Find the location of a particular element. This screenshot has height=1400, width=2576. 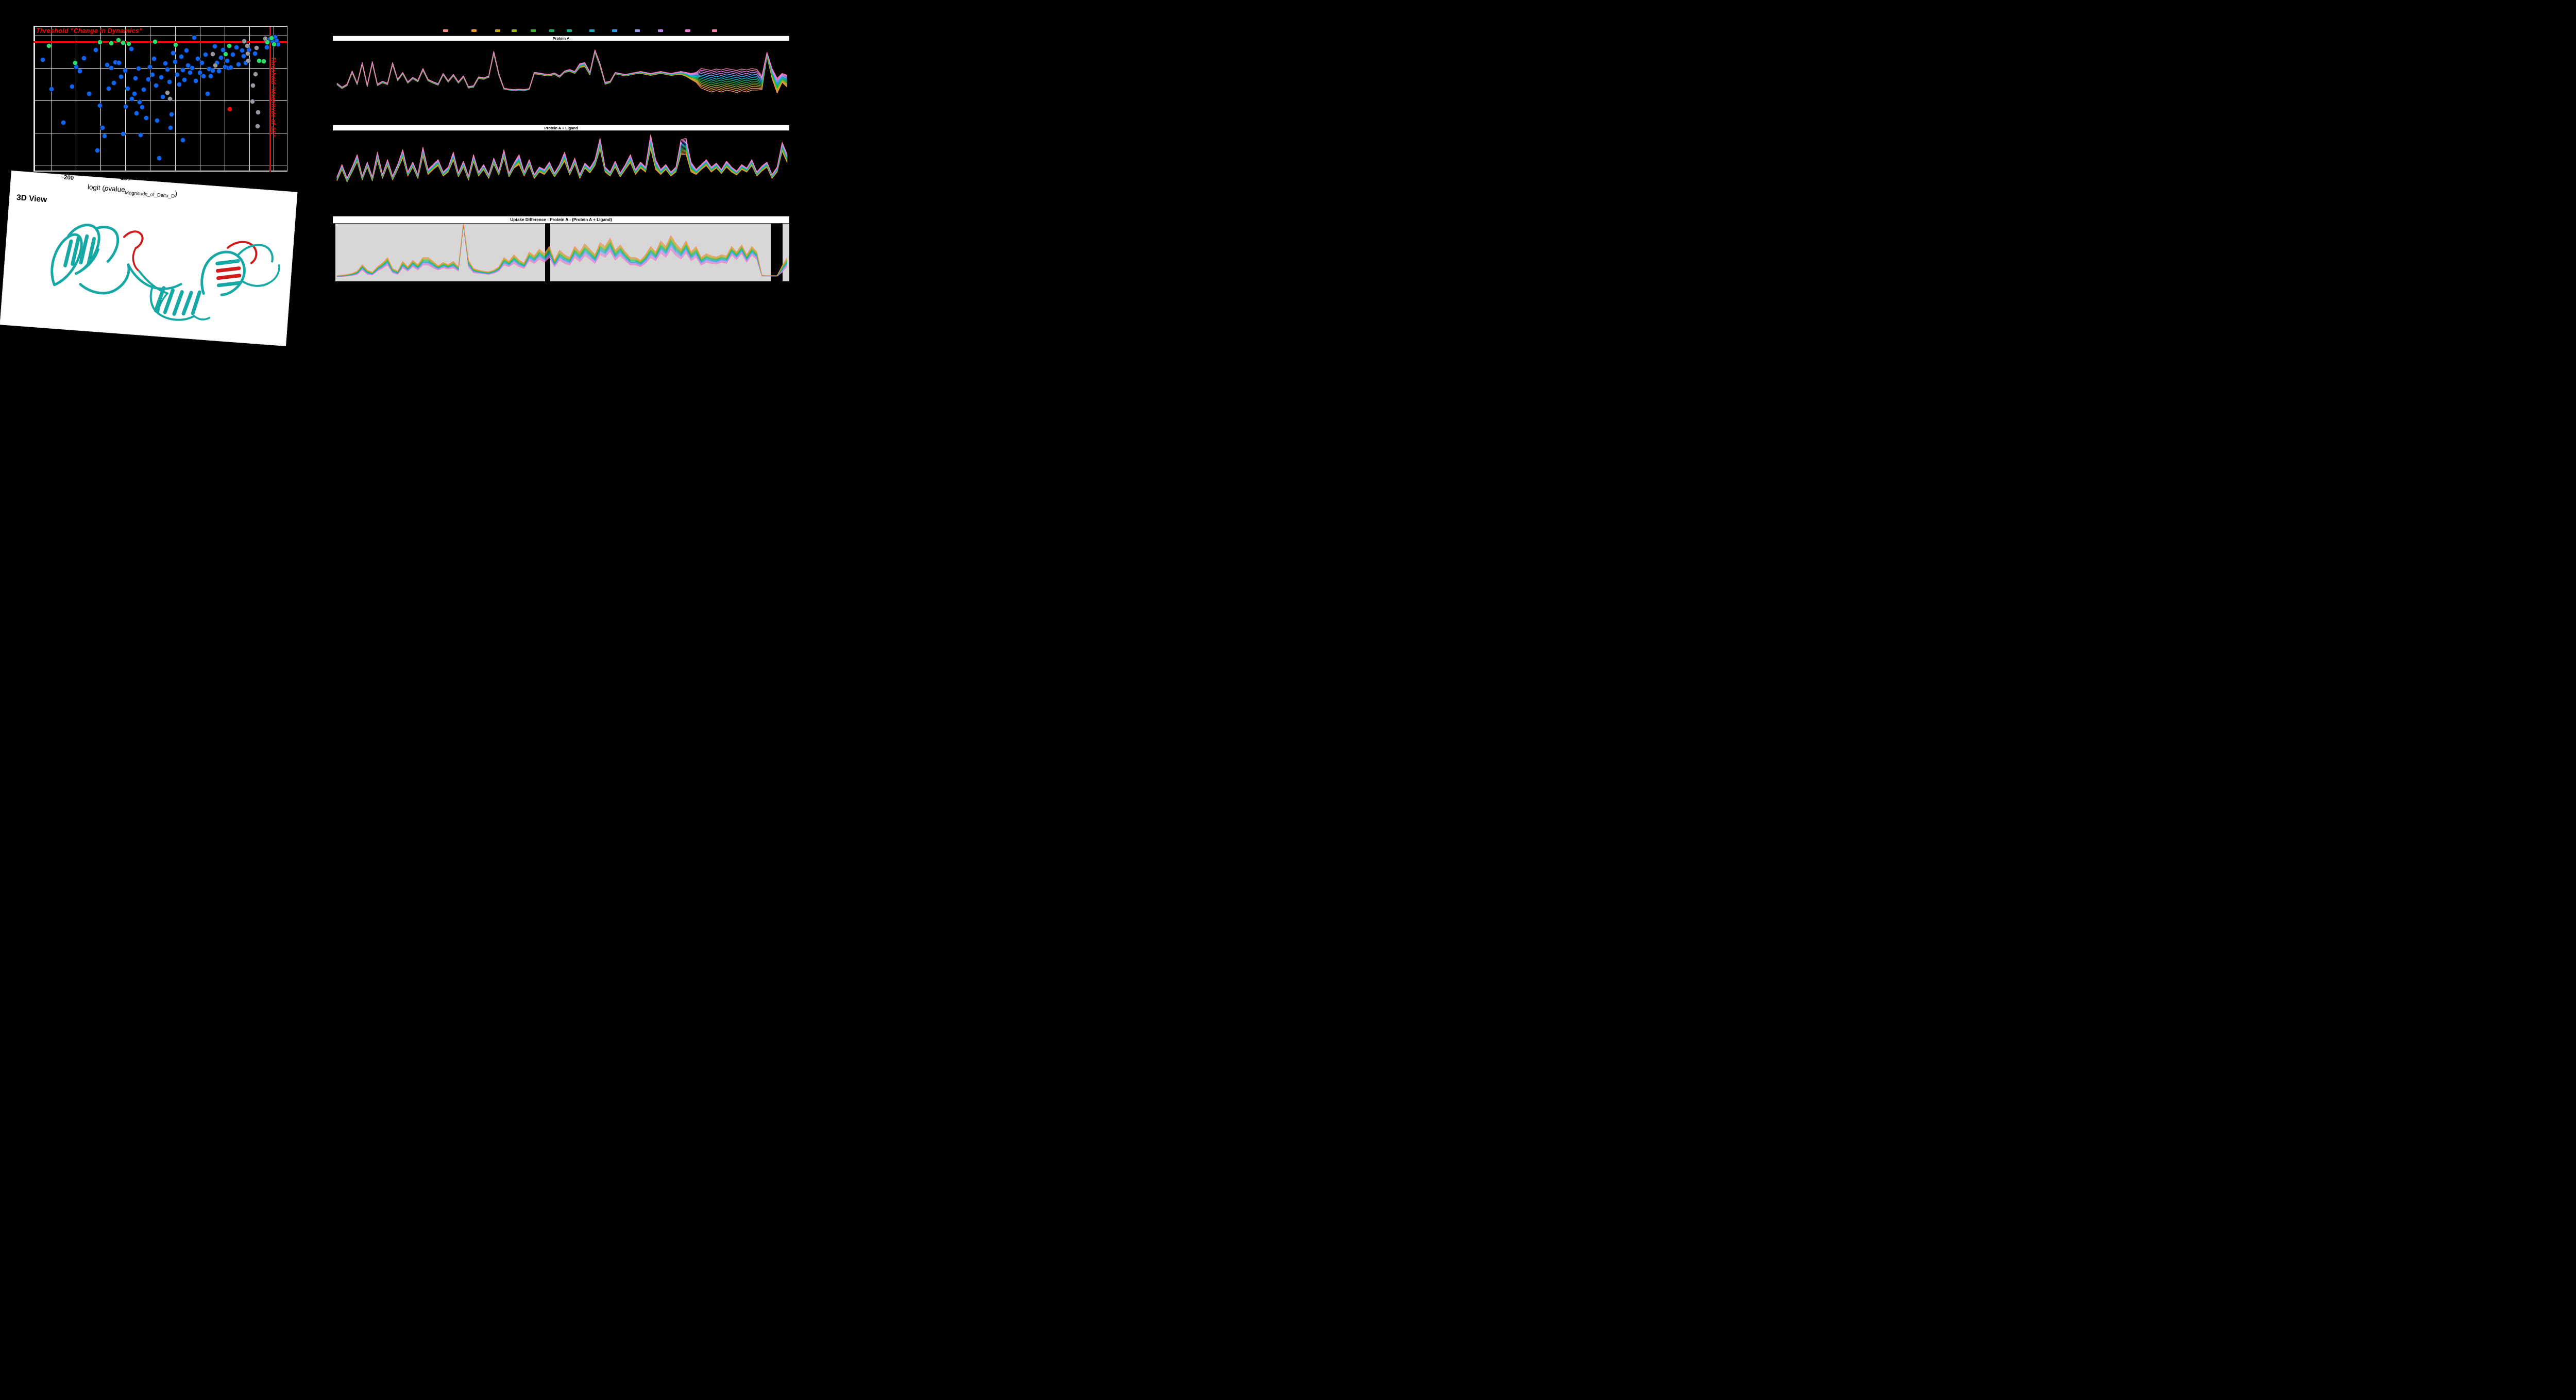

volcano-points-layer is located at coordinates (160, 97).